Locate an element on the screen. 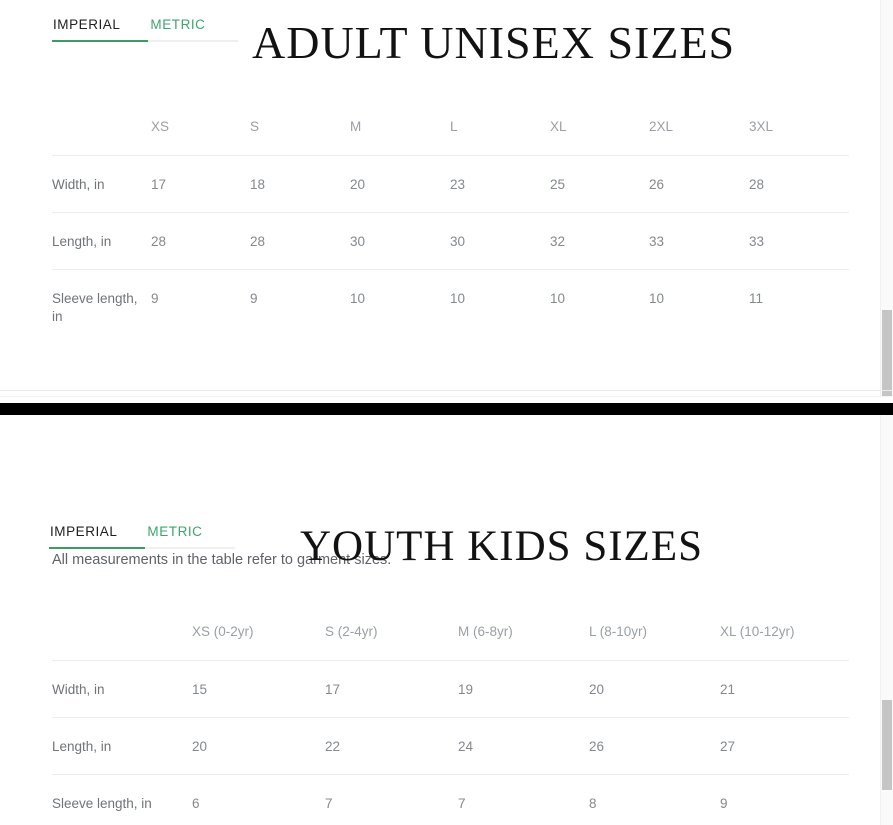 The width and height of the screenshot is (893, 825). tab-imperial-youth: IMPERIAL is located at coordinates (83, 536).